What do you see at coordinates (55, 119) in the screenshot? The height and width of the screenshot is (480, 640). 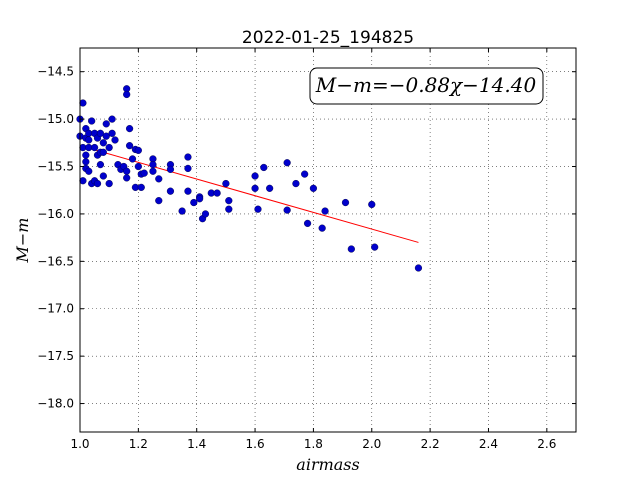 I see `y-tick-label: −15.0` at bounding box center [55, 119].